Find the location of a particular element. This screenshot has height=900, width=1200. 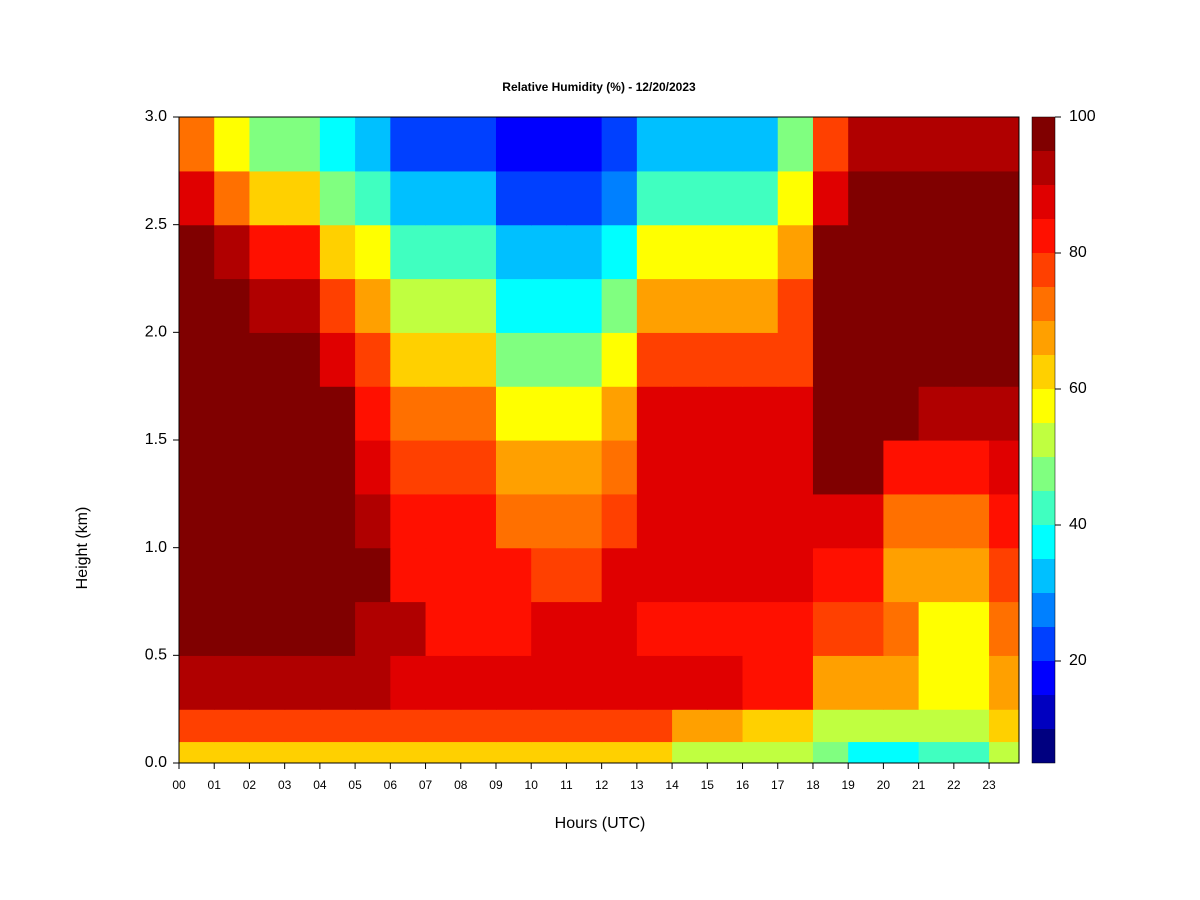

x-tick-label: 04 is located at coordinates (320, 785).